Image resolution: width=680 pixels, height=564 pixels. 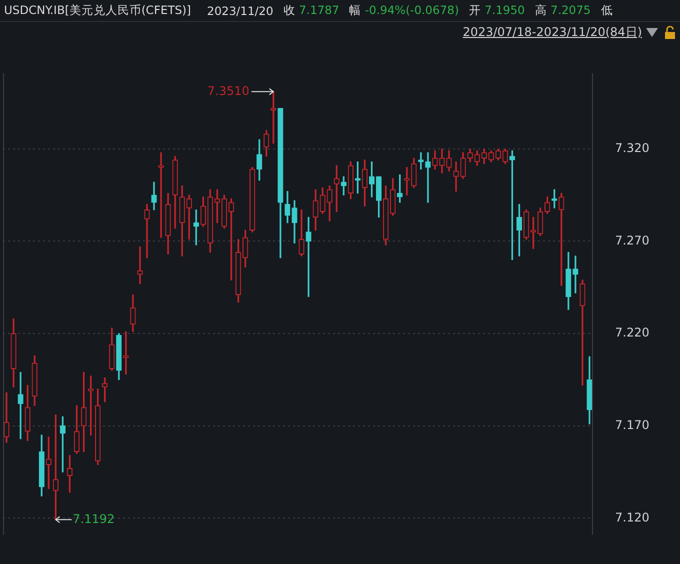 I want to click on y-tick-label: 7.170, so click(x=632, y=425).